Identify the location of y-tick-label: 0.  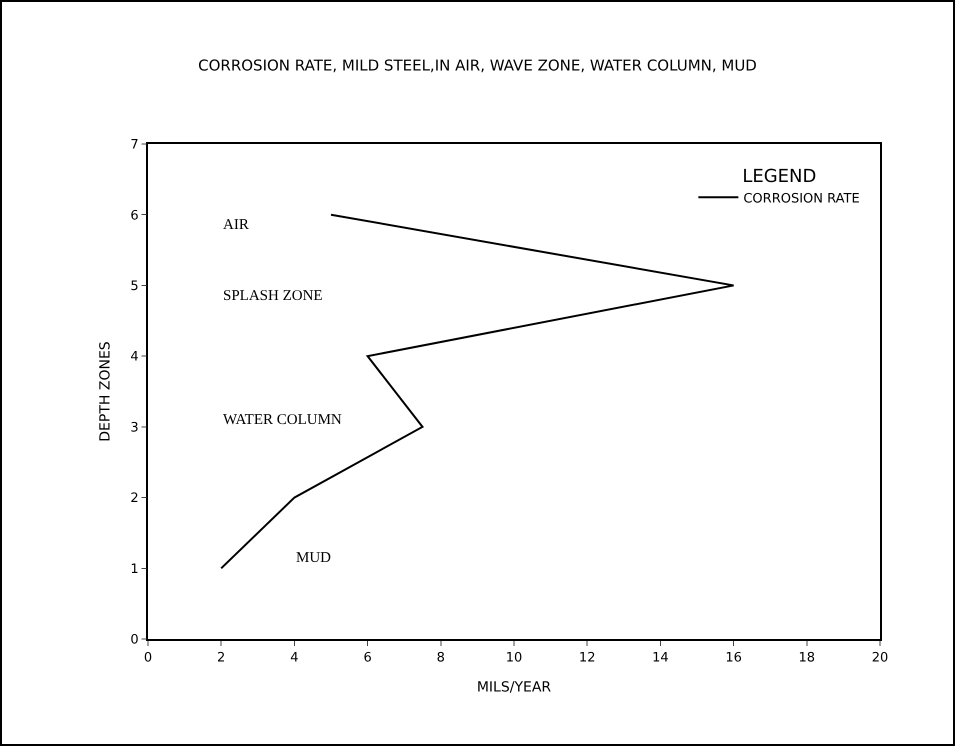
(134, 640).